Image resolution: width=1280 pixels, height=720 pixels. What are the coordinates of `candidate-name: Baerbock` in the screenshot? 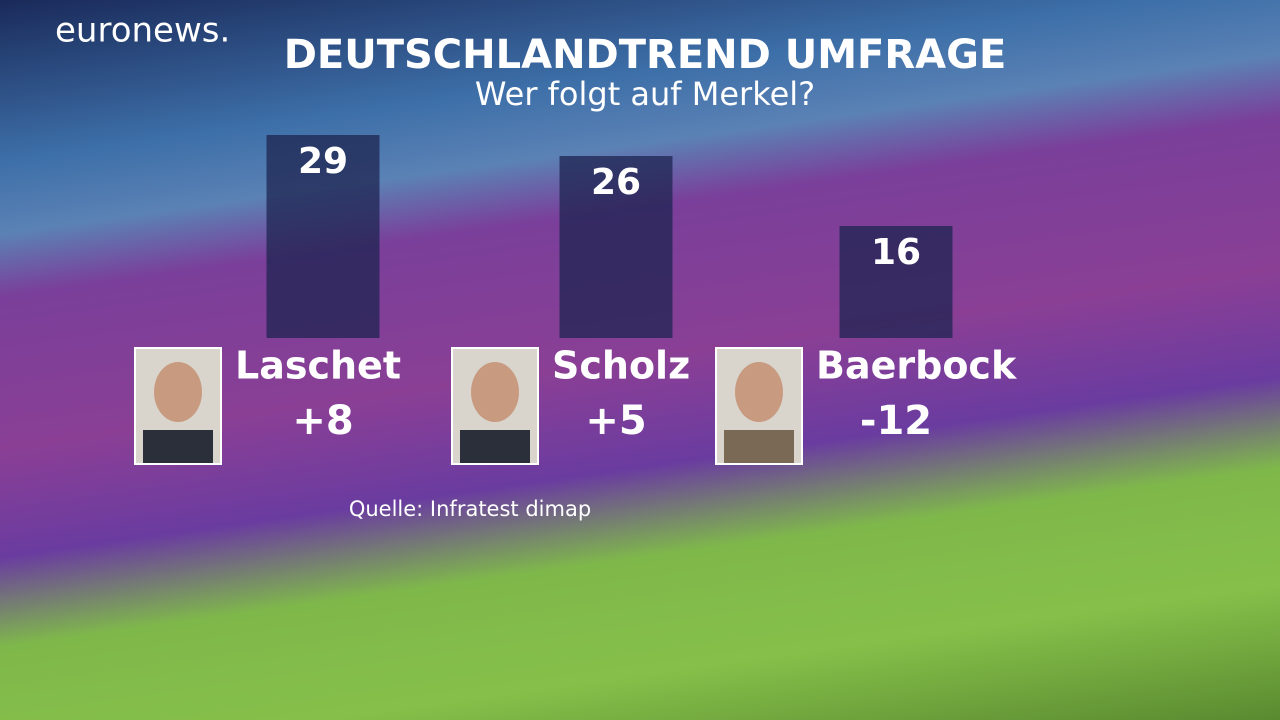 It's located at (916, 366).